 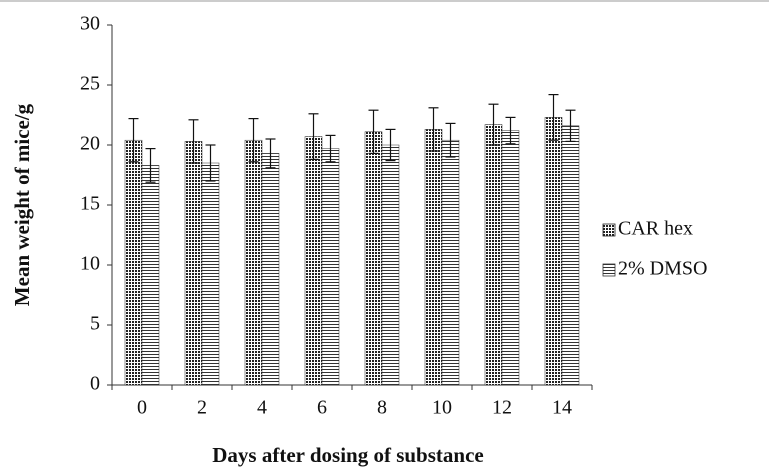 I want to click on x-tick-label: 0, so click(x=142, y=408).